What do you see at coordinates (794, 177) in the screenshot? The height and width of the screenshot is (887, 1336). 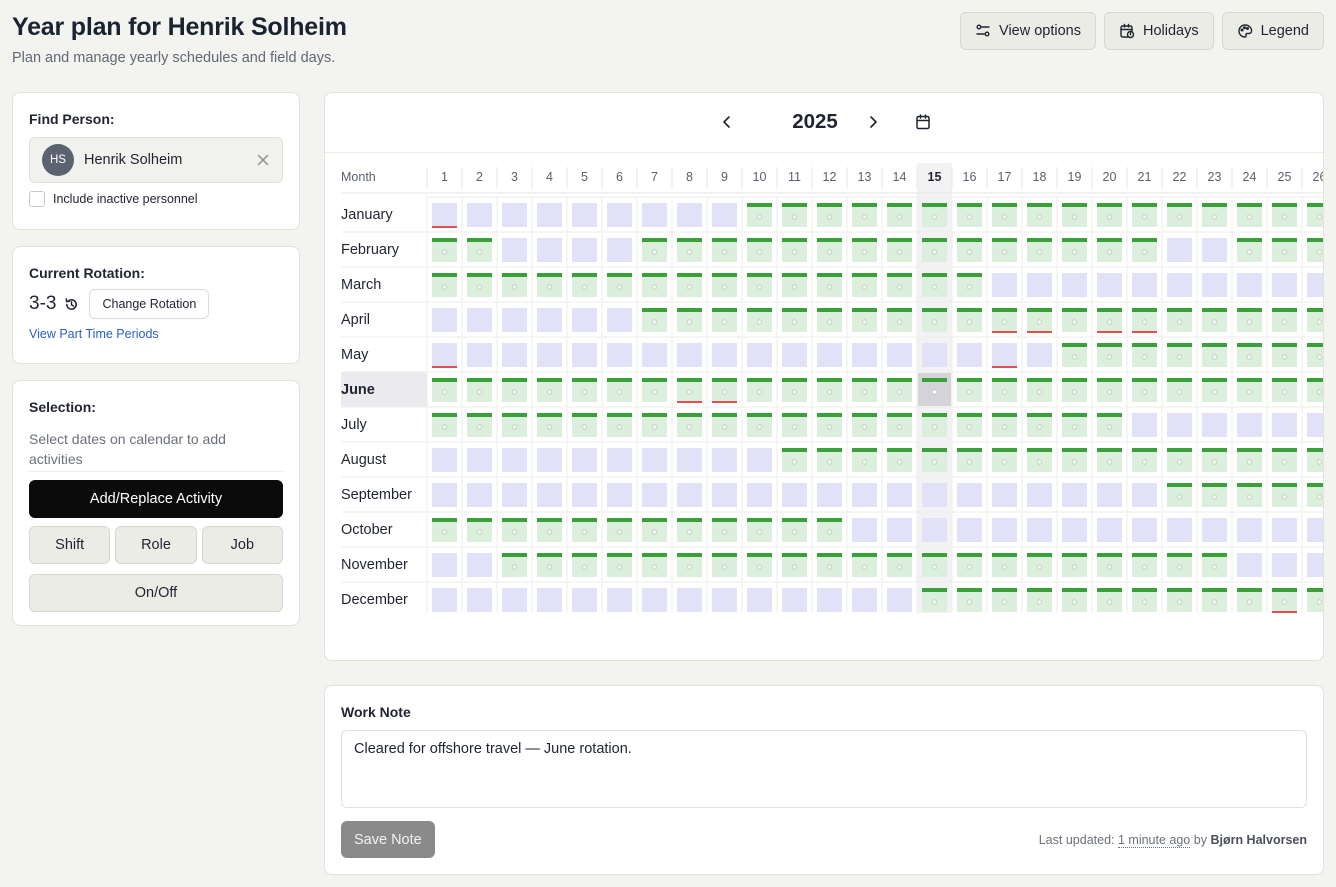 I see `day-header: 11` at bounding box center [794, 177].